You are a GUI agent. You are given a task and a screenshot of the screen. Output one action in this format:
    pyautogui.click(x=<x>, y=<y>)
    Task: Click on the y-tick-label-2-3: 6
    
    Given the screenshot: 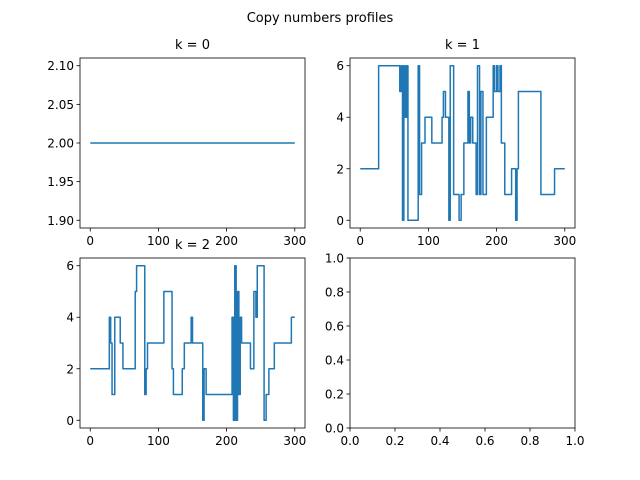 What is the action you would take?
    pyautogui.click(x=70, y=266)
    